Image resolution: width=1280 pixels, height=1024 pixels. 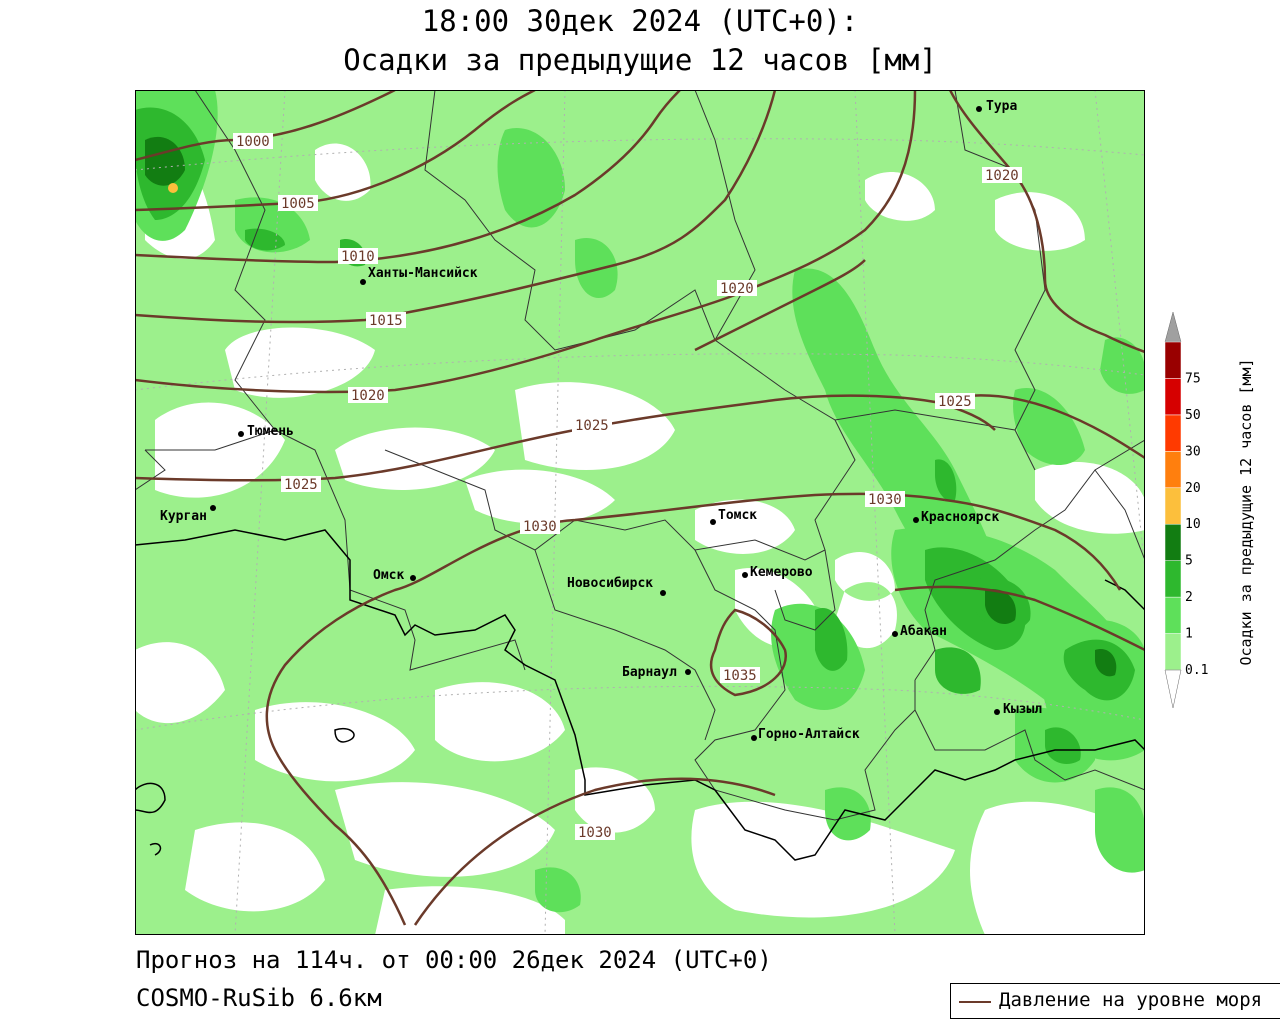 I want to click on colorbar-ticks: 0.1 1 2 5 10 20 30 50 75, so click(x=1196, y=524).